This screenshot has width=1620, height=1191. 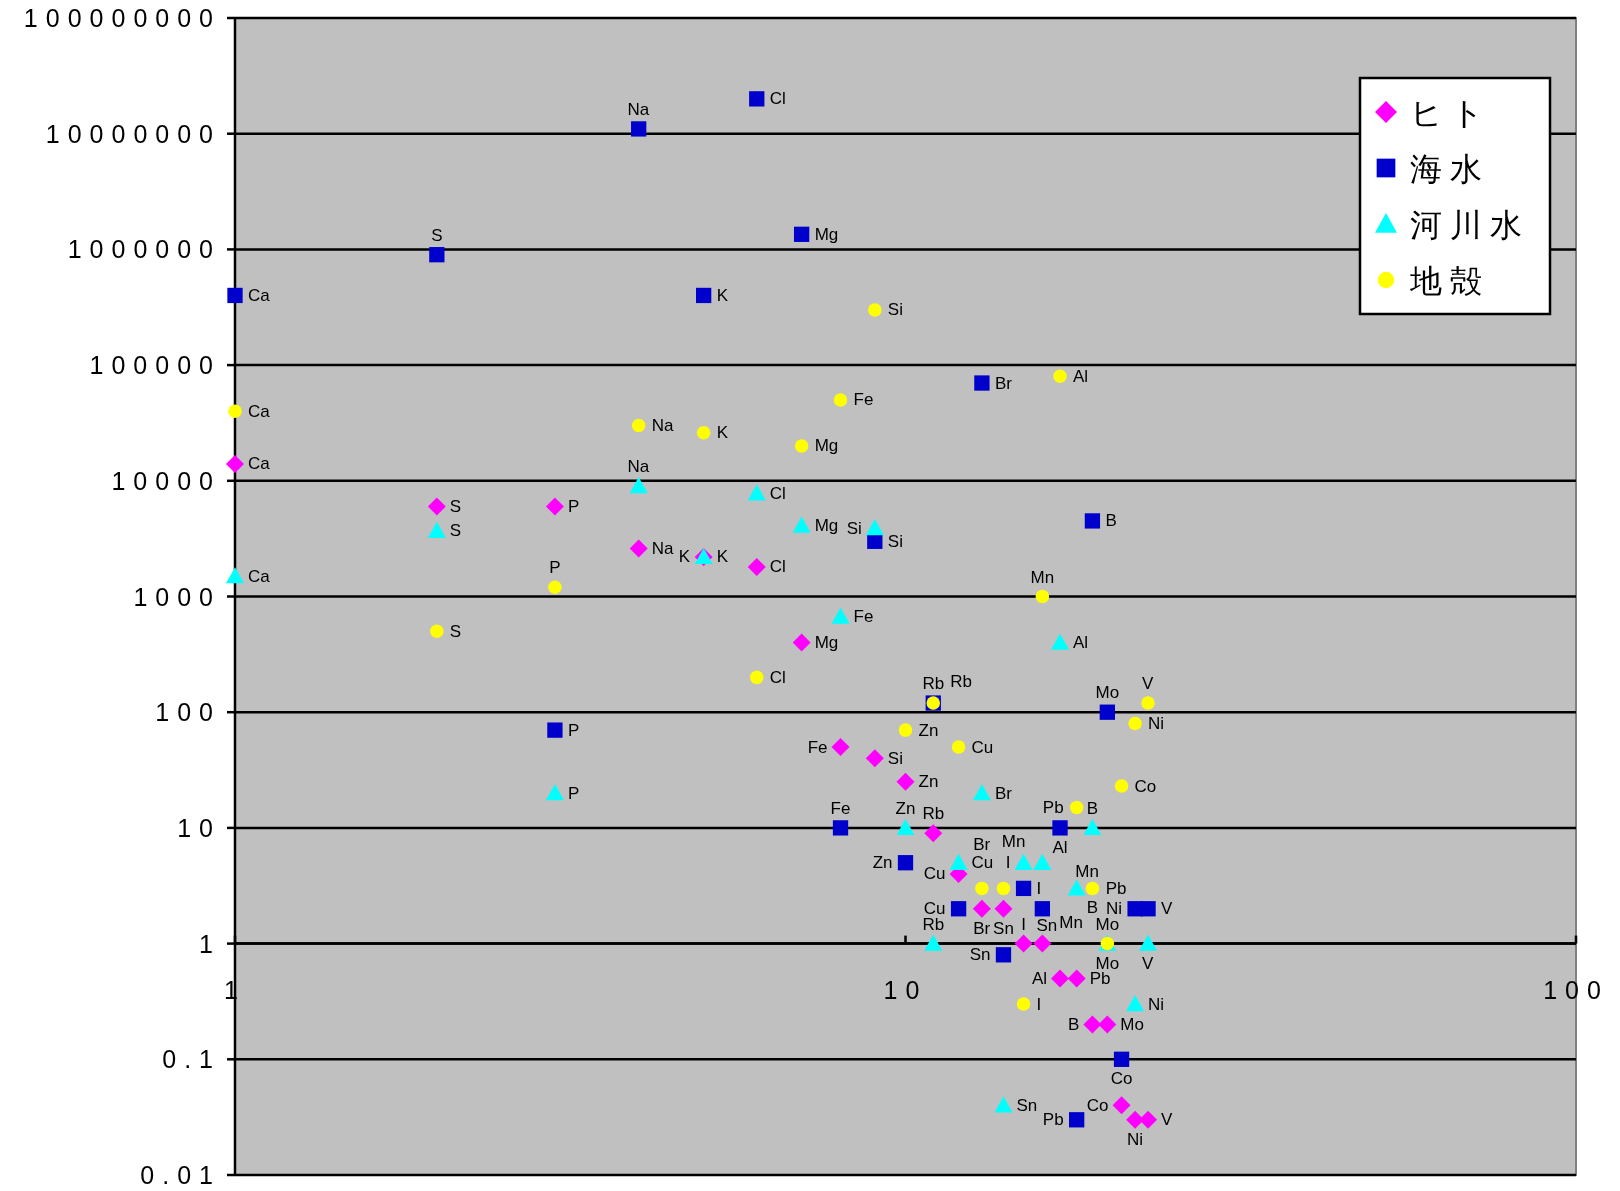 What do you see at coordinates (1449, 281) in the screenshot?
I see `legend-label: 地殻` at bounding box center [1449, 281].